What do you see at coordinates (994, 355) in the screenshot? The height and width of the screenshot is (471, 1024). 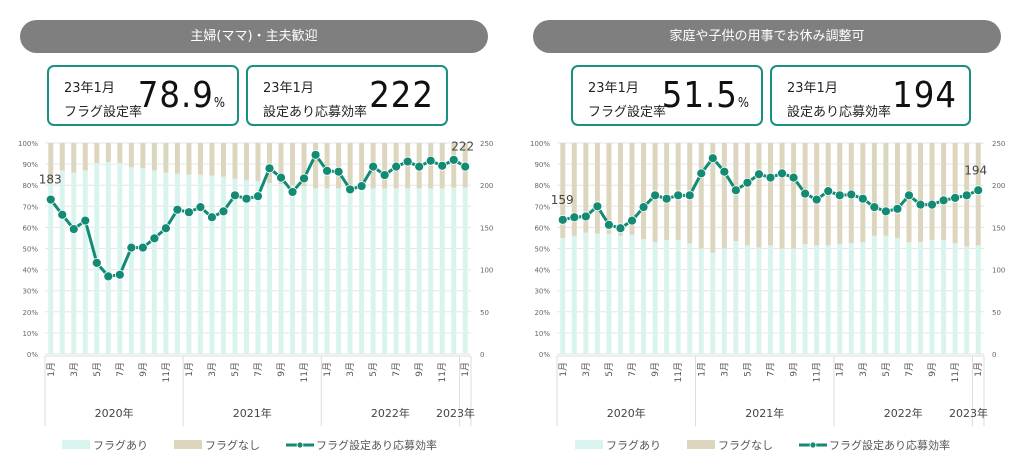 I see `y-right-tick-label: 0` at bounding box center [994, 355].